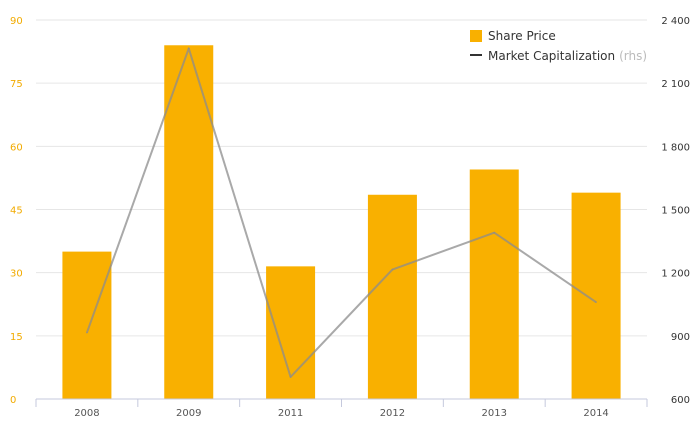  What do you see at coordinates (476, 36) in the screenshot?
I see `legend-swatch-share-price` at bounding box center [476, 36].